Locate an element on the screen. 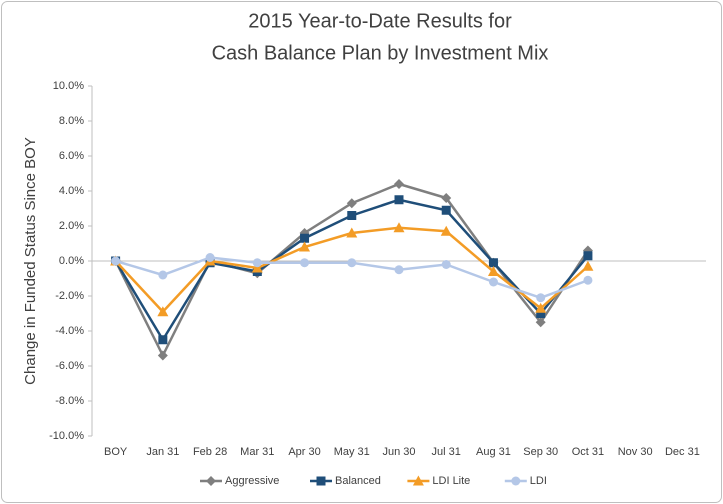  y-tick-label: -4.0% is located at coordinates (69, 331).